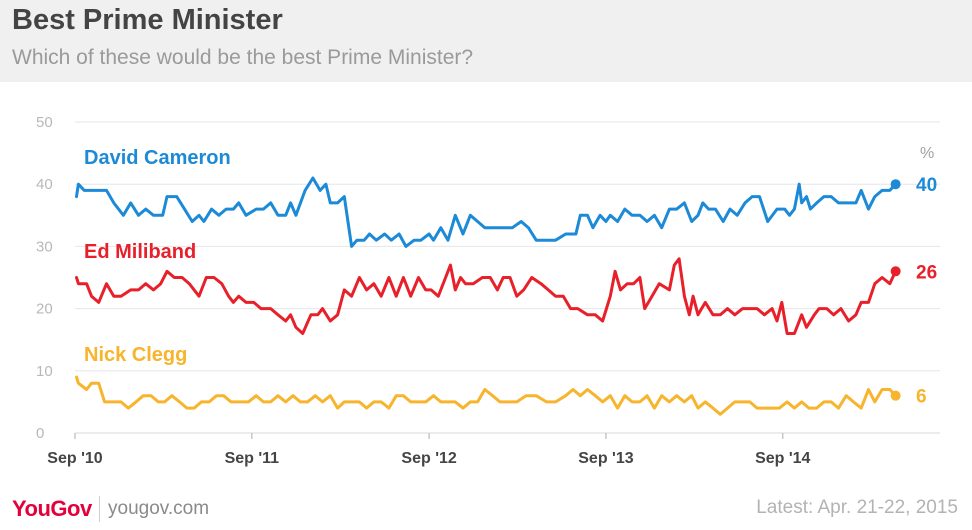 The height and width of the screenshot is (530, 972). I want to click on y-tick-label: 10, so click(44, 371).